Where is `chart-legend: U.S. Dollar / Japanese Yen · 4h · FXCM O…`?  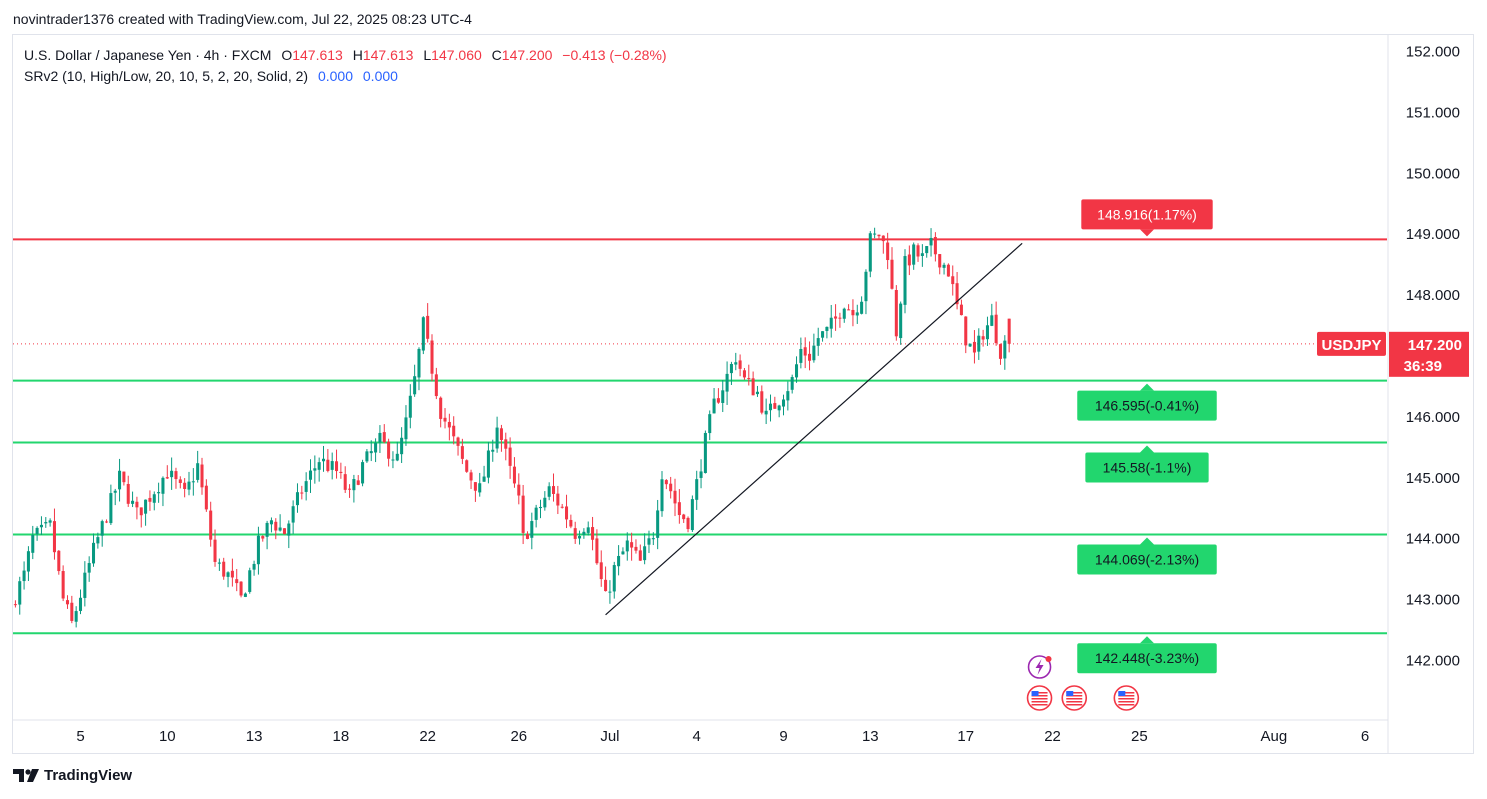 chart-legend: U.S. Dollar / Japanese Yen · 4h · FXCM O… is located at coordinates (345, 66).